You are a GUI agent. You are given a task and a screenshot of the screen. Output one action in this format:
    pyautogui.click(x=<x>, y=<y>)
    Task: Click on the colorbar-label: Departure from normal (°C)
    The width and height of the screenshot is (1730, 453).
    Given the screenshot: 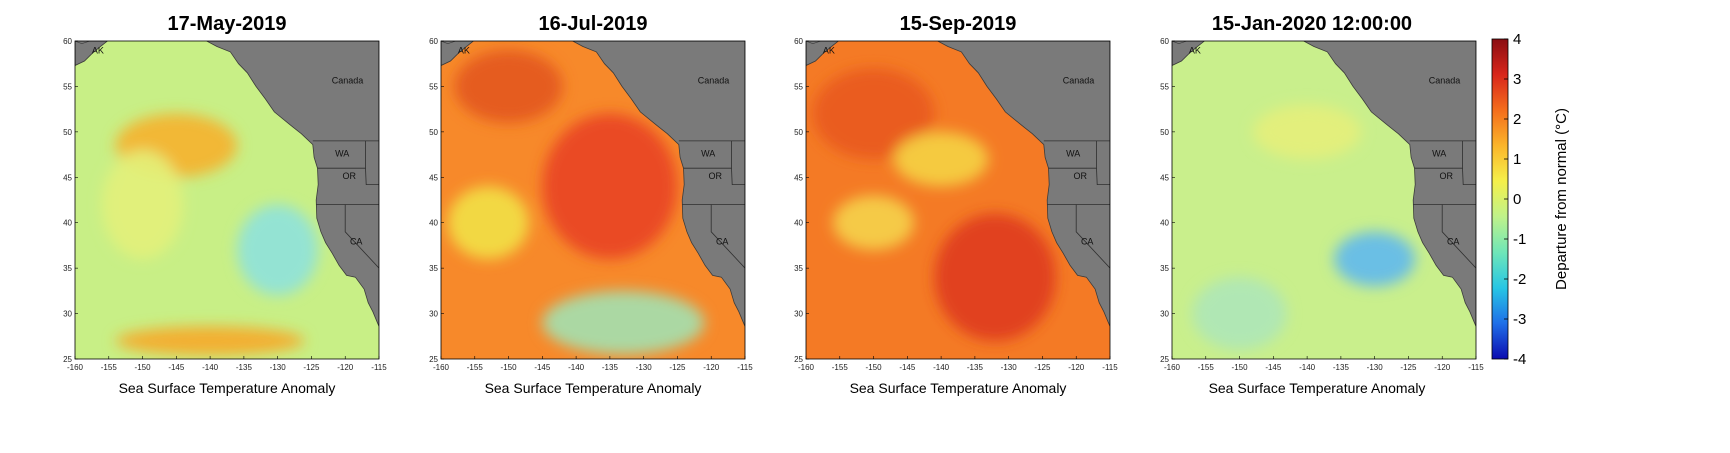 What is the action you would take?
    pyautogui.click(x=1561, y=199)
    